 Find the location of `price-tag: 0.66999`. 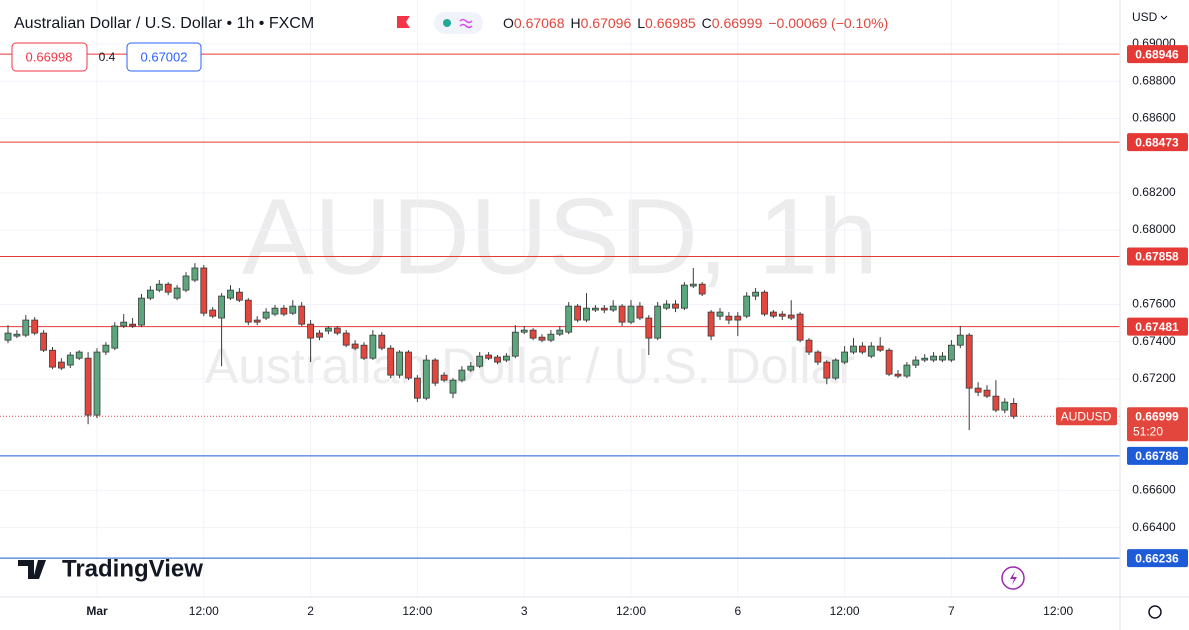

price-tag: 0.66999 is located at coordinates (1157, 416).